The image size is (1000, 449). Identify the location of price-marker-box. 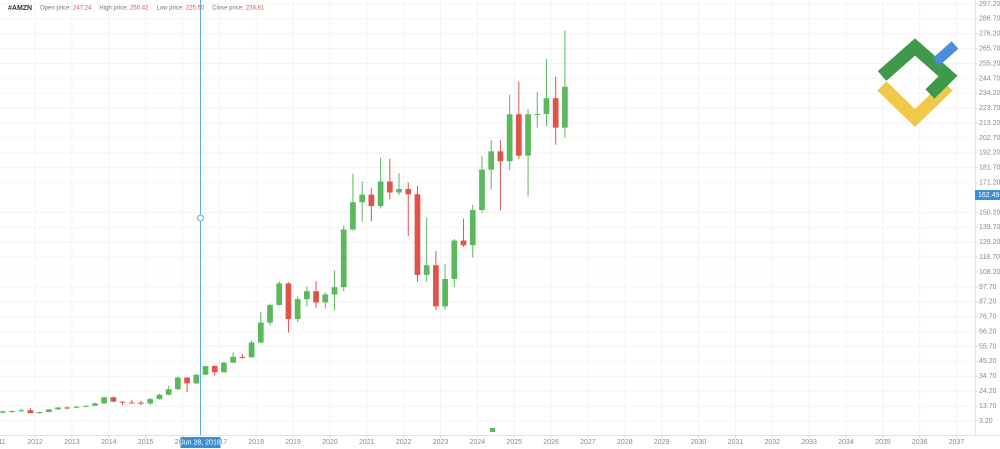
(987, 195).